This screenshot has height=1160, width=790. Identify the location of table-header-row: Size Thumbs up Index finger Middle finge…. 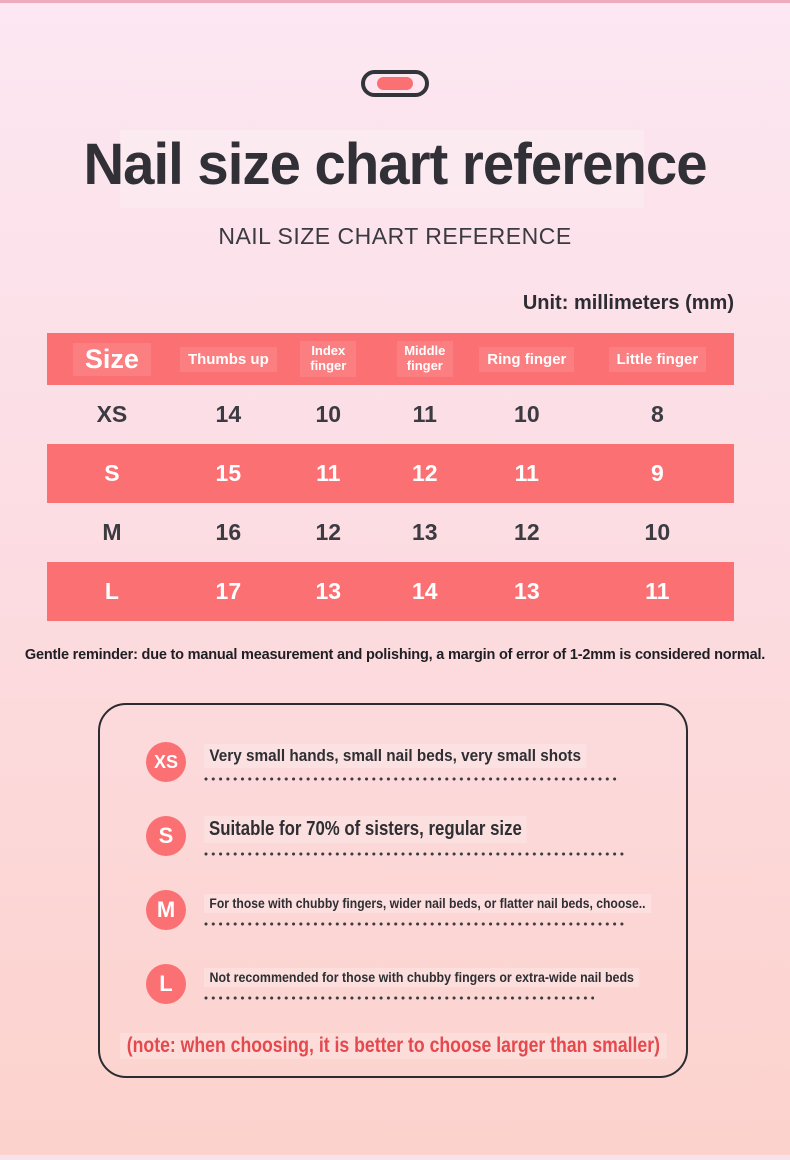
(390, 359).